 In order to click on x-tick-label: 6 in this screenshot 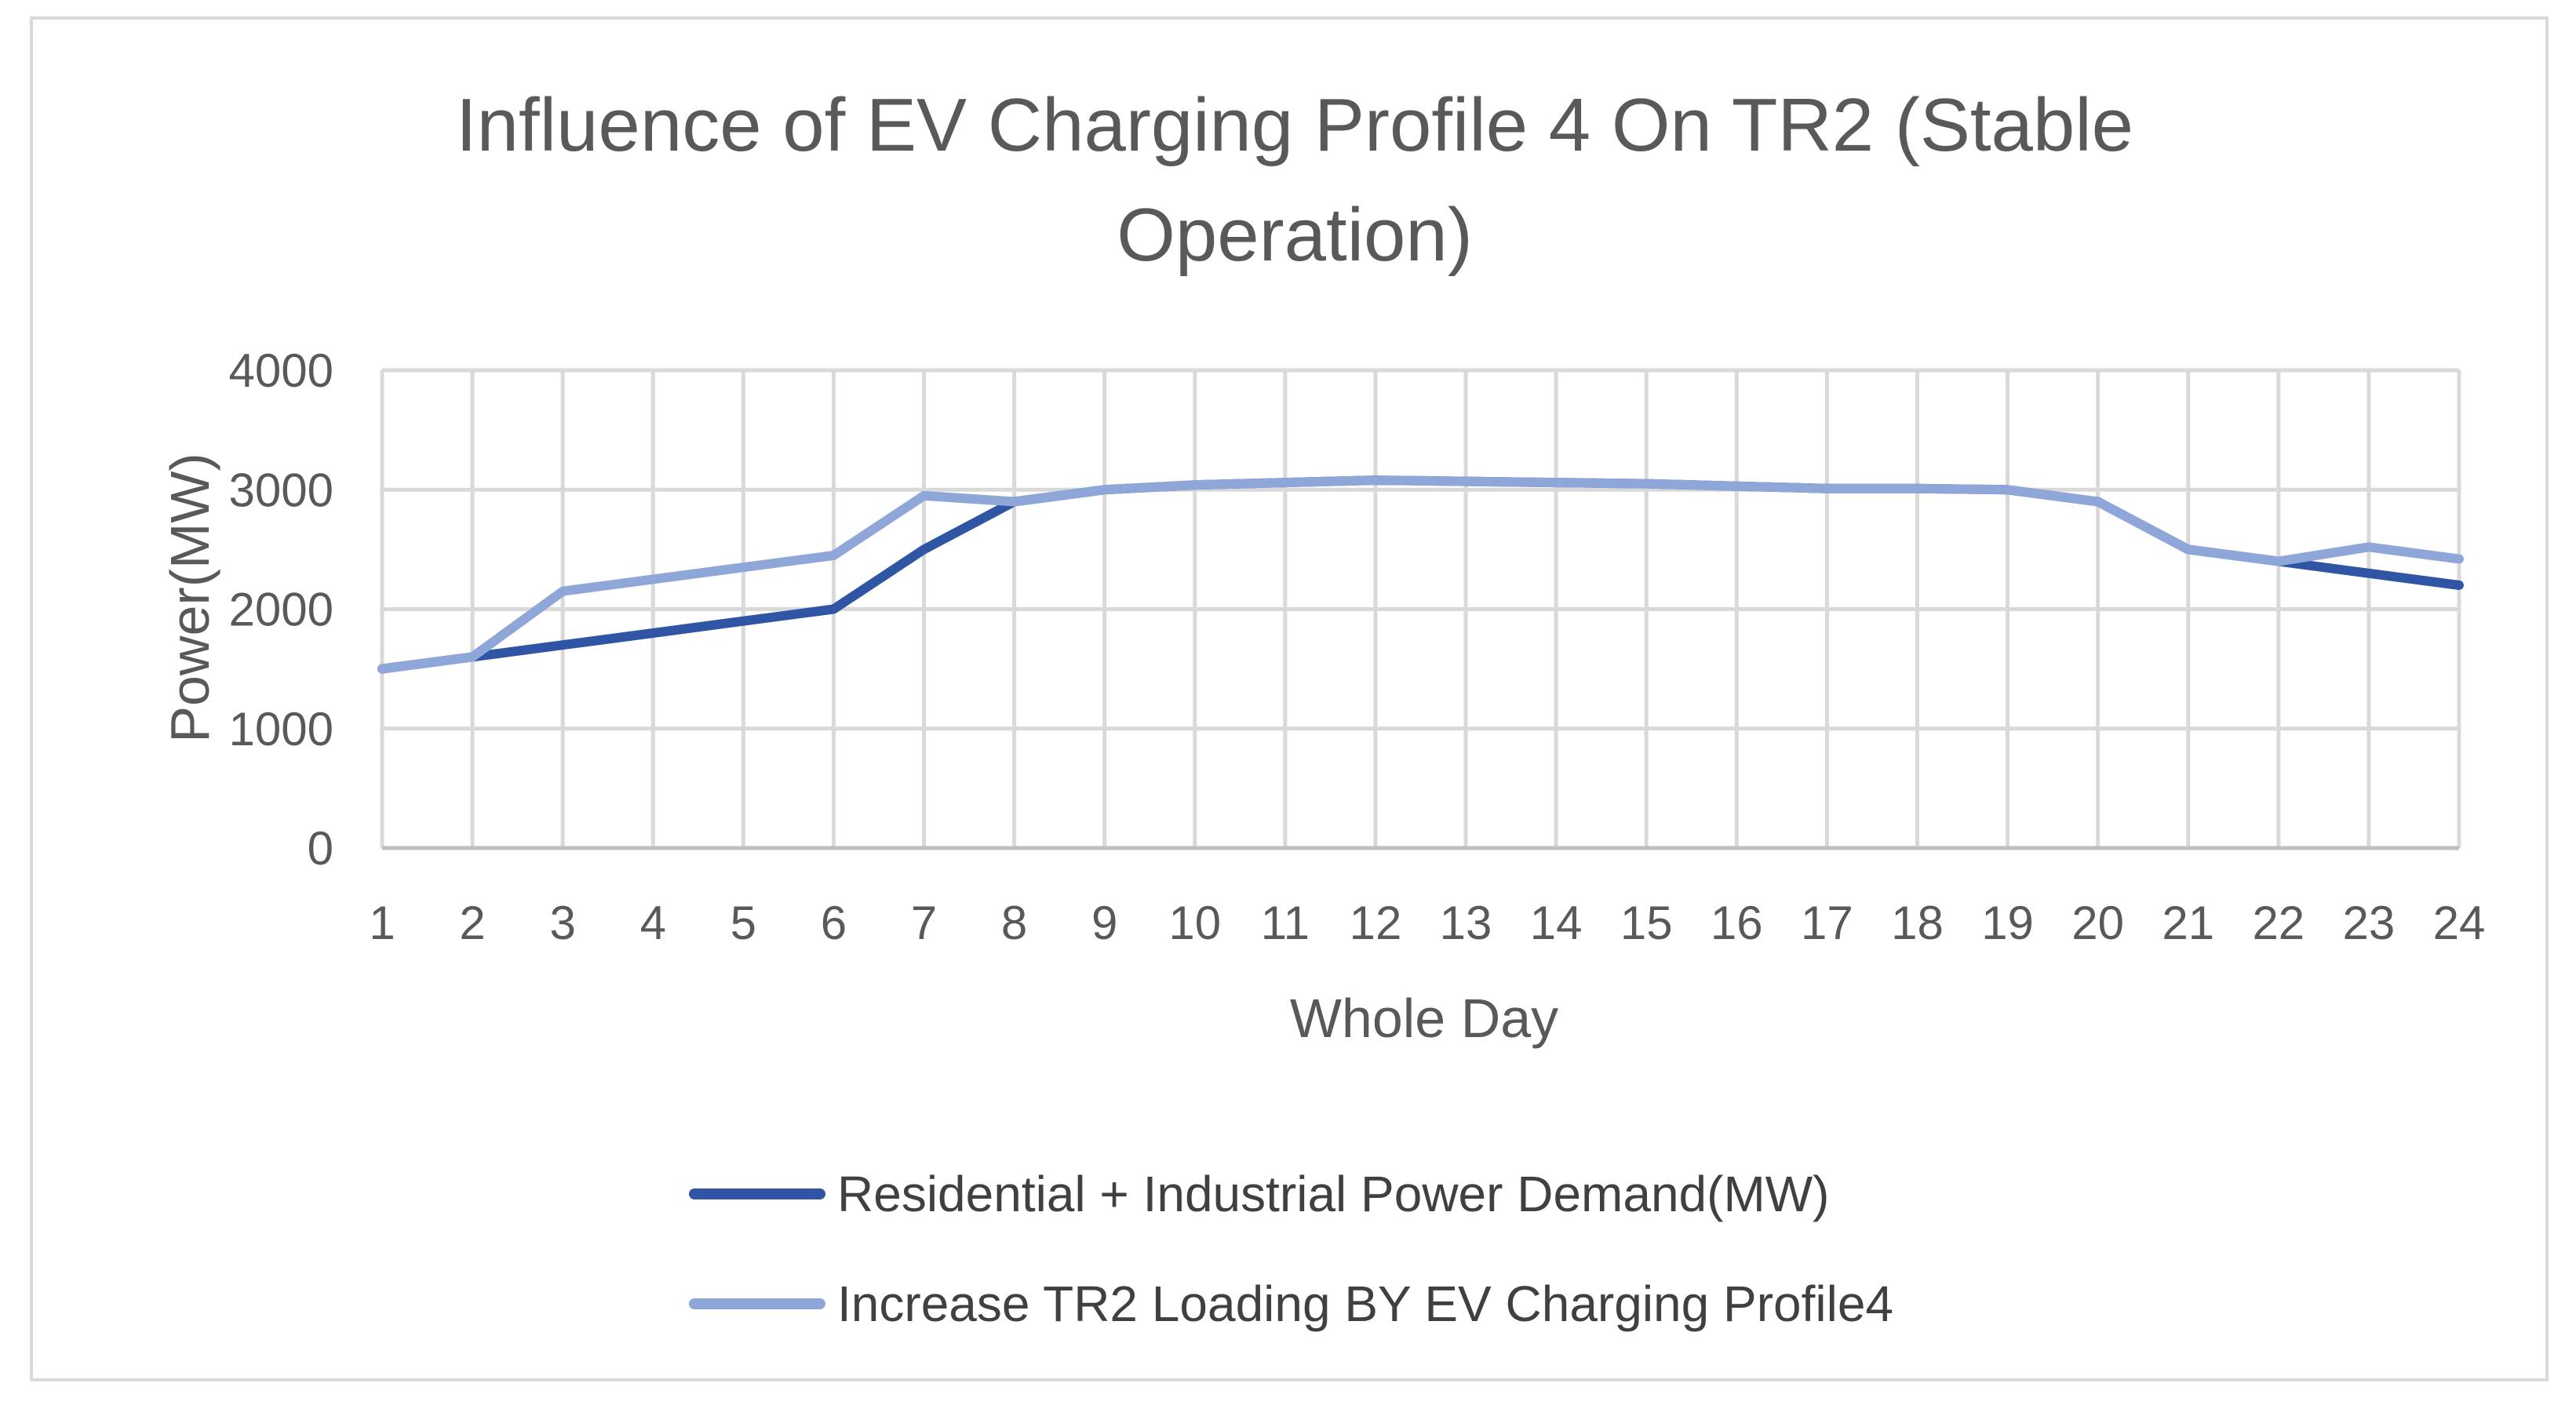, I will do `click(834, 923)`.